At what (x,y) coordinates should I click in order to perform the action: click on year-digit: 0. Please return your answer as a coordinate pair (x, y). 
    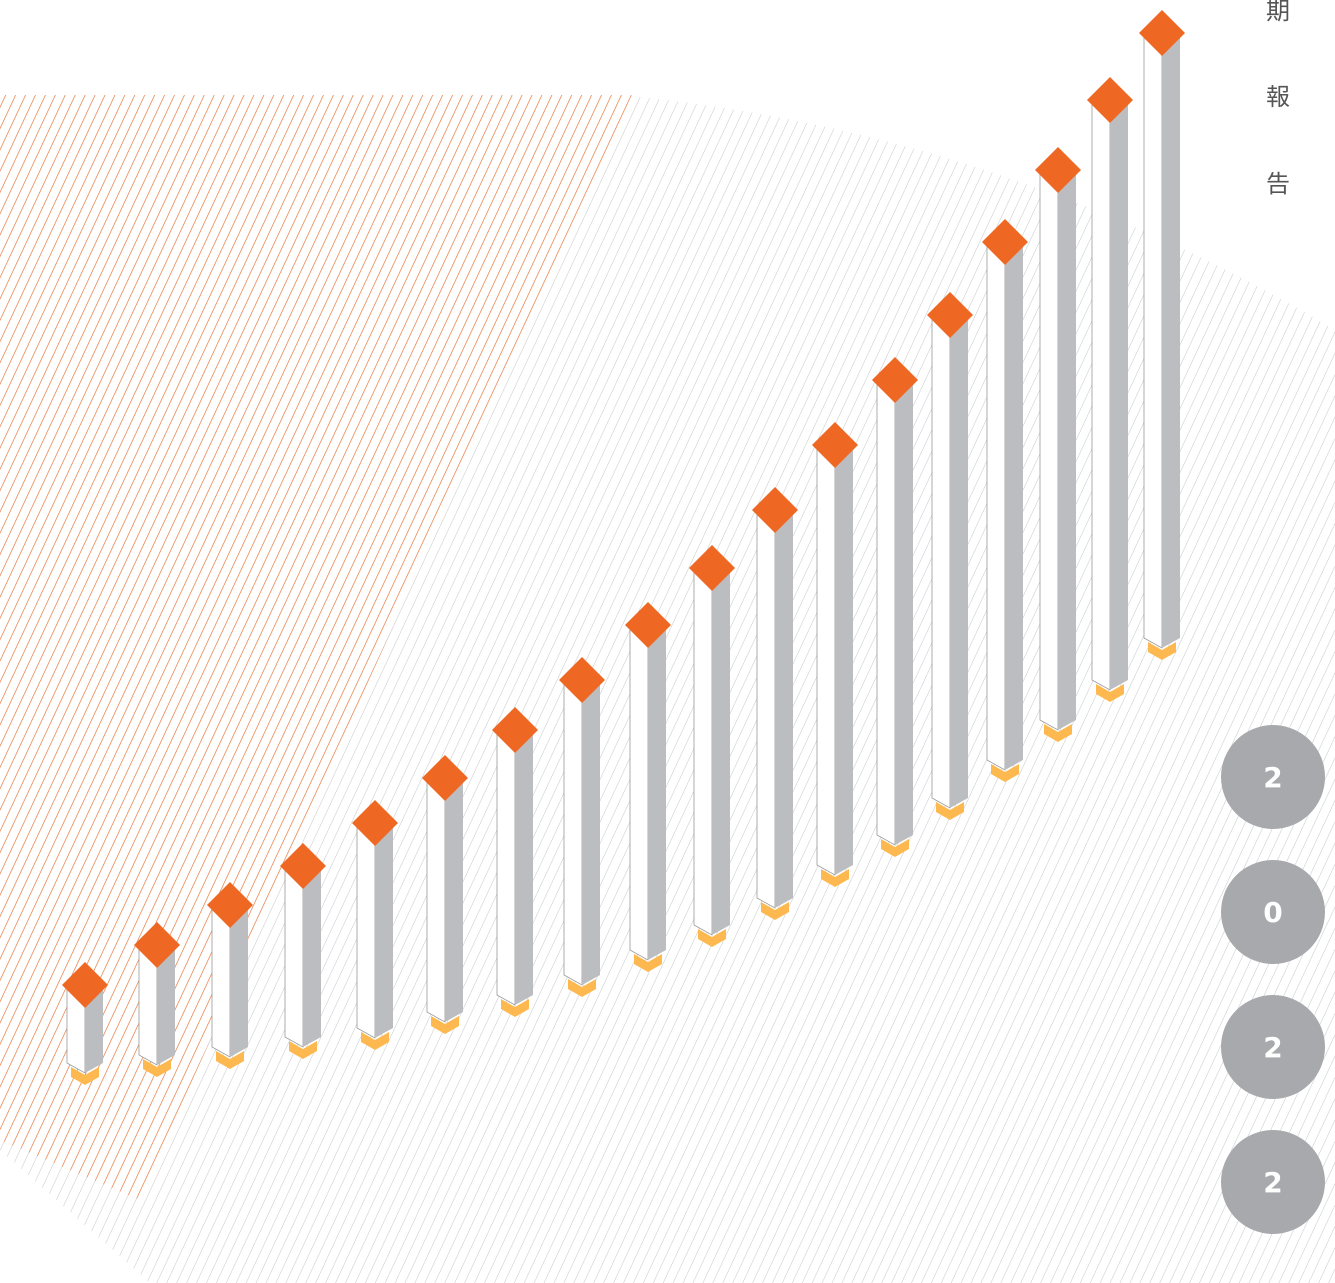
    Looking at the image, I should click on (1272, 912).